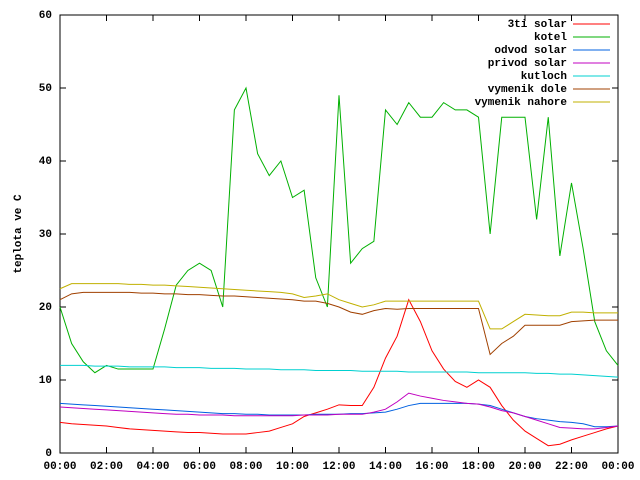  Describe the element at coordinates (48, 454) in the screenshot. I see `y-tick-label: 0` at that location.